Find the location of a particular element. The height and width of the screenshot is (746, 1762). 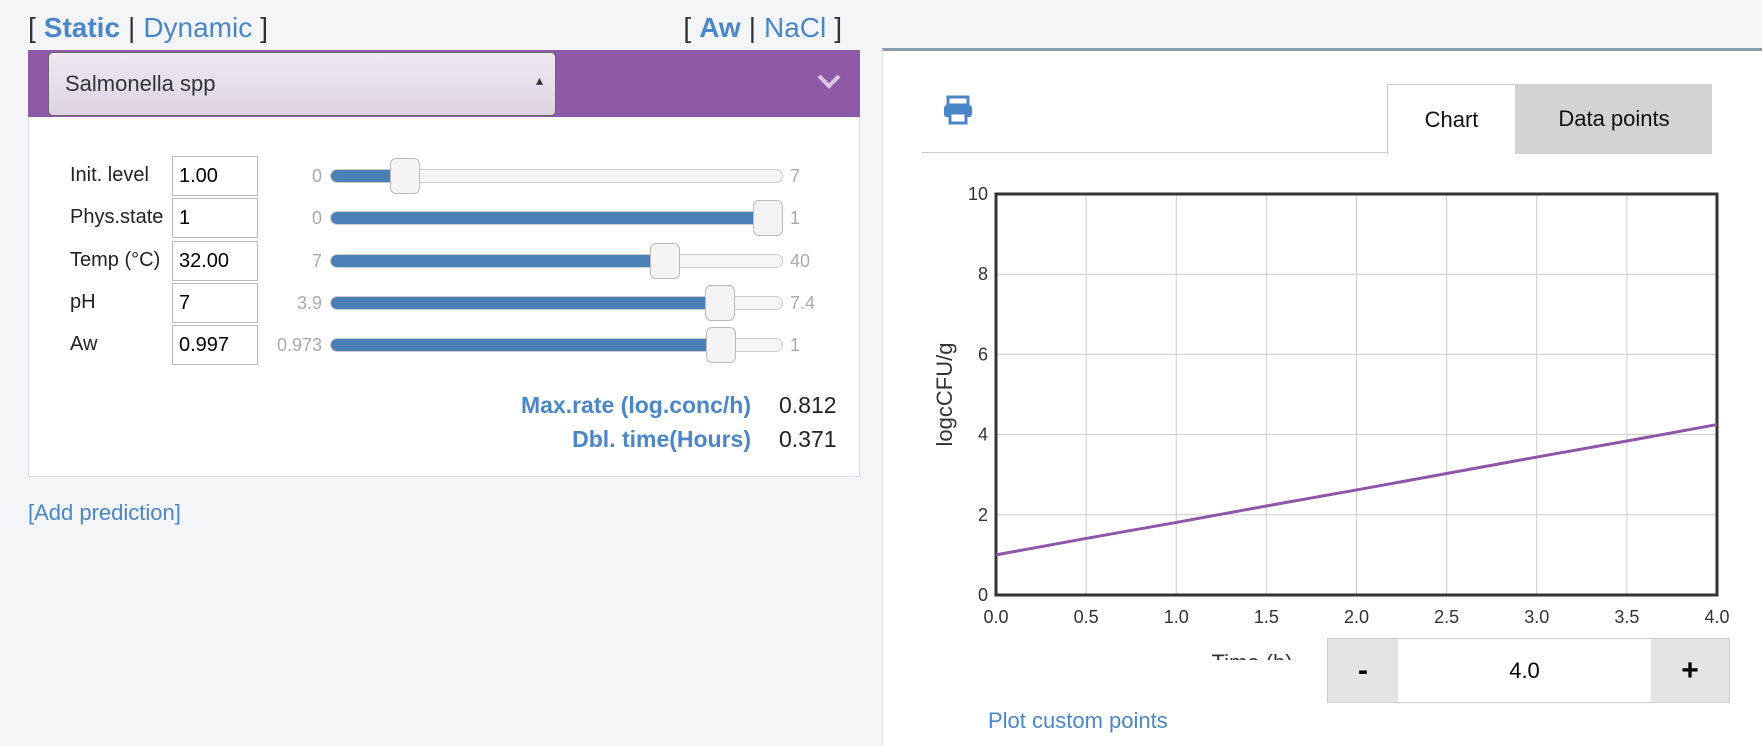

print-icon is located at coordinates (958, 110).